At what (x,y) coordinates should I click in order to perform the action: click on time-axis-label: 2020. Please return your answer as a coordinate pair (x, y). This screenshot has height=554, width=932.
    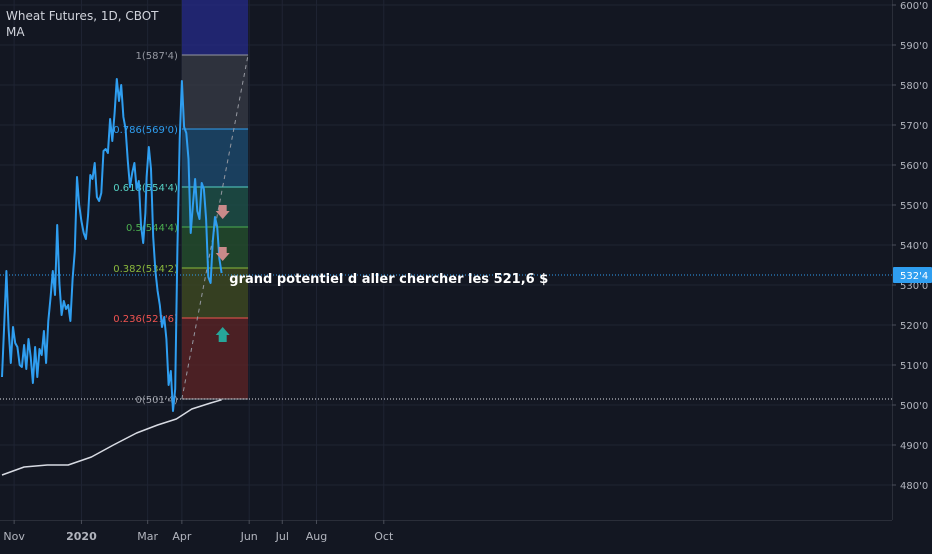
    Looking at the image, I should click on (81, 536).